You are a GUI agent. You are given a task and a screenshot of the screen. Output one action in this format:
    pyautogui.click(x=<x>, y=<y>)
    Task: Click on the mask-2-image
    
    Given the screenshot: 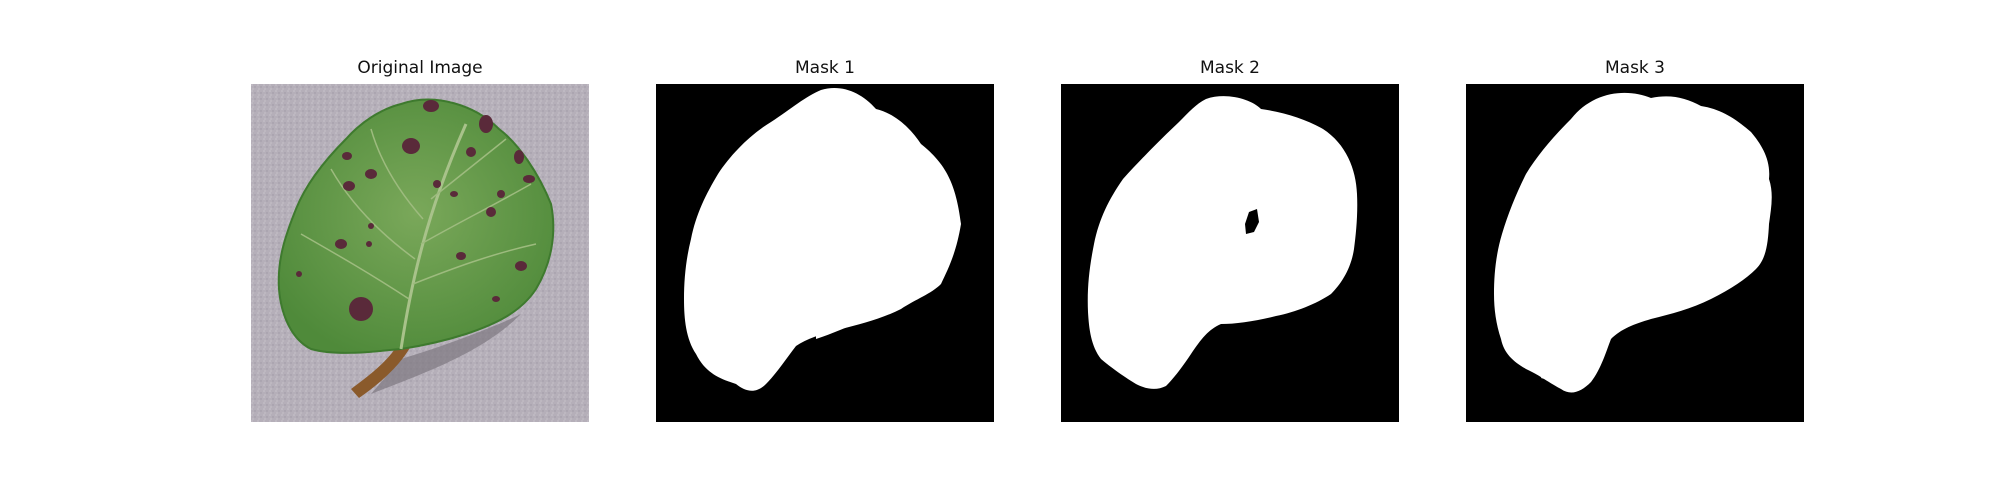 What is the action you would take?
    pyautogui.click(x=1230, y=253)
    